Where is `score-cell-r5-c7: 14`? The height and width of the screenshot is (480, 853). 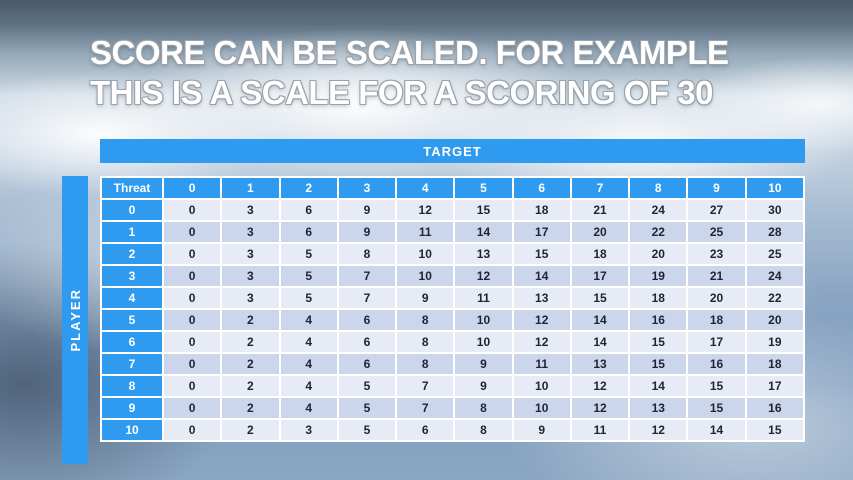 score-cell-r5-c7: 14 is located at coordinates (600, 320).